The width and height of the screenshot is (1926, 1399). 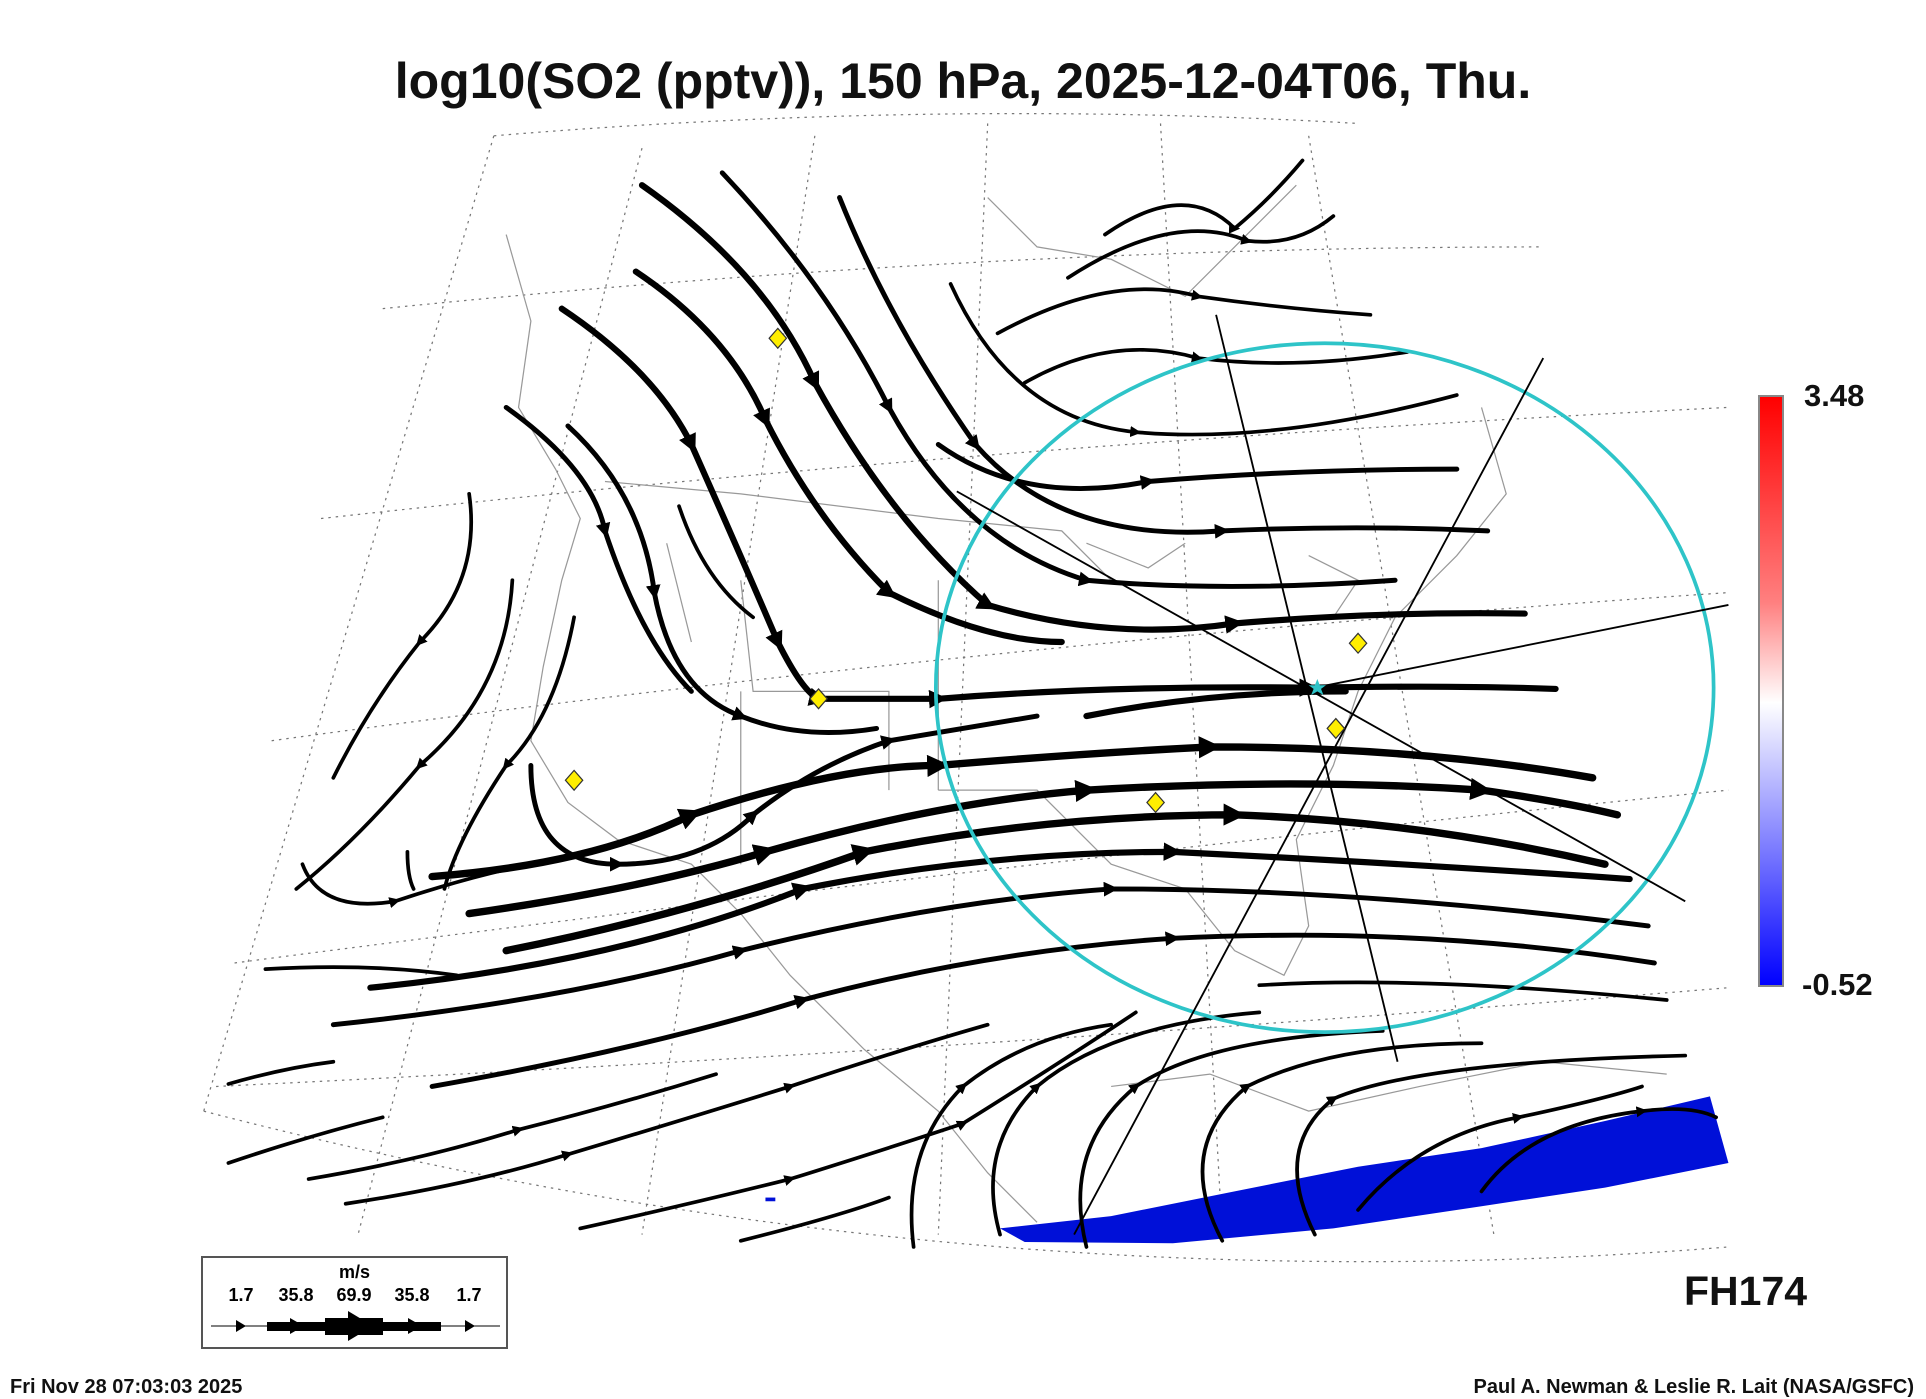 What do you see at coordinates (1771, 691) in the screenshot?
I see `colorbar` at bounding box center [1771, 691].